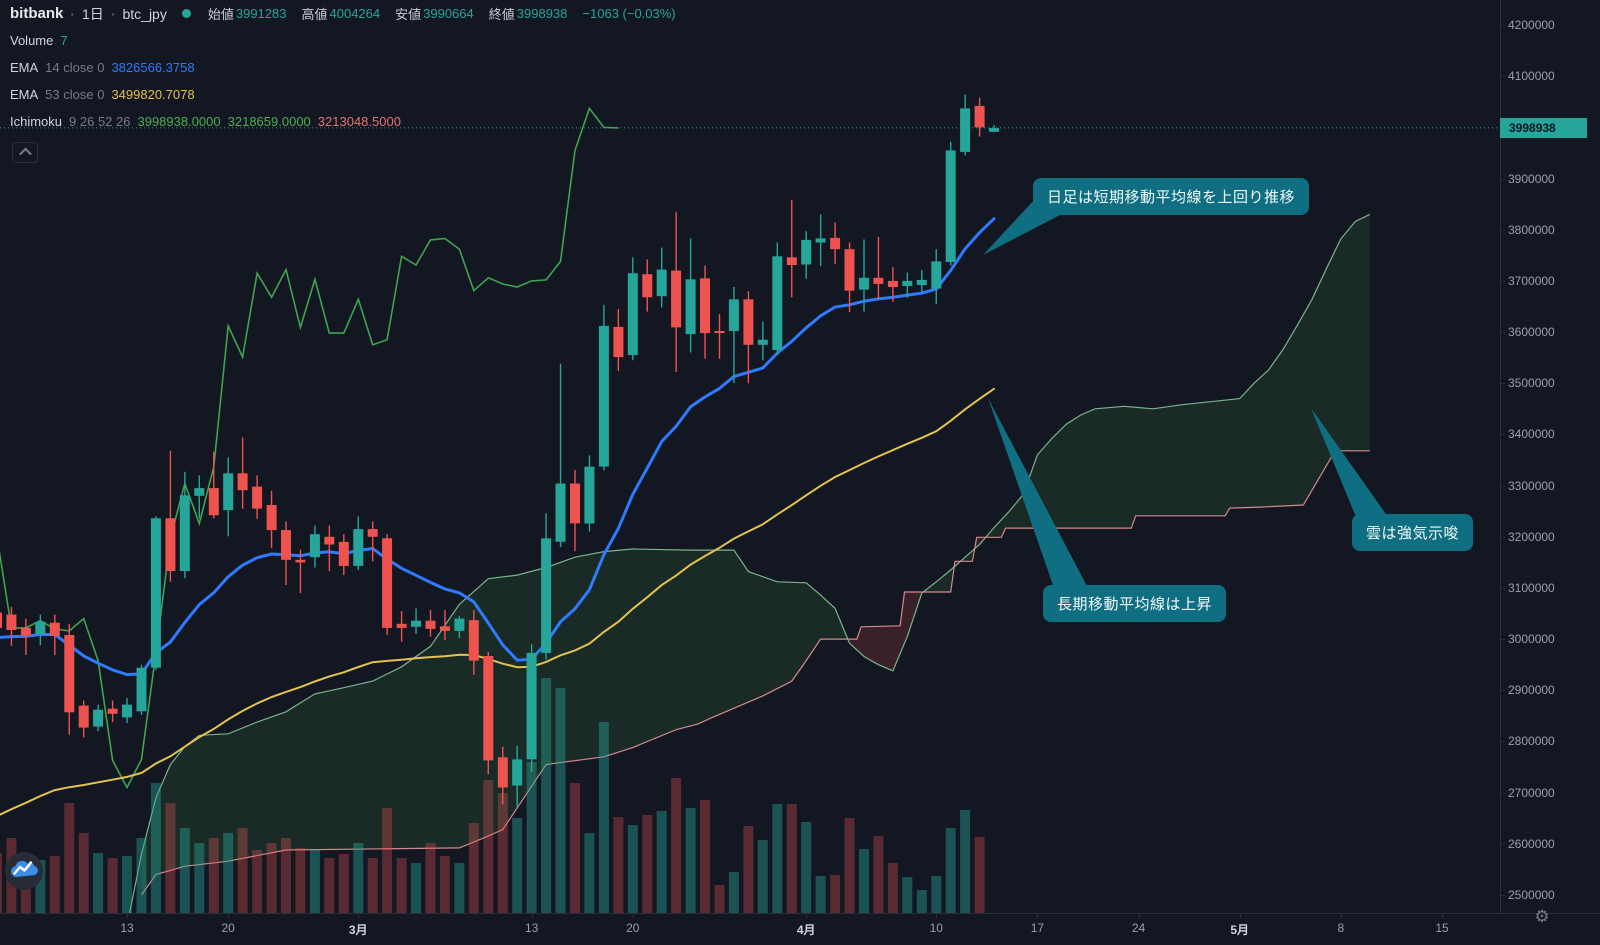 This screenshot has height=945, width=1600. What do you see at coordinates (750, 929) in the screenshot?
I see `time-axis: 13 20 3月 13 20 4月 10 17 24 5月 8 15` at bounding box center [750, 929].